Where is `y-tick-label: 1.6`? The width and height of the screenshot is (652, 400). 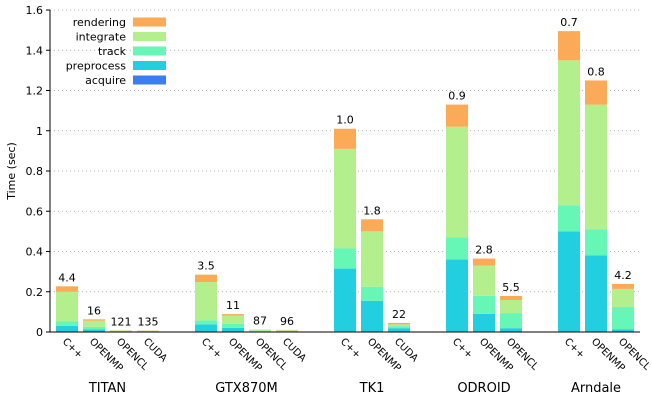 y-tick-label: 1.6 is located at coordinates (35, 10).